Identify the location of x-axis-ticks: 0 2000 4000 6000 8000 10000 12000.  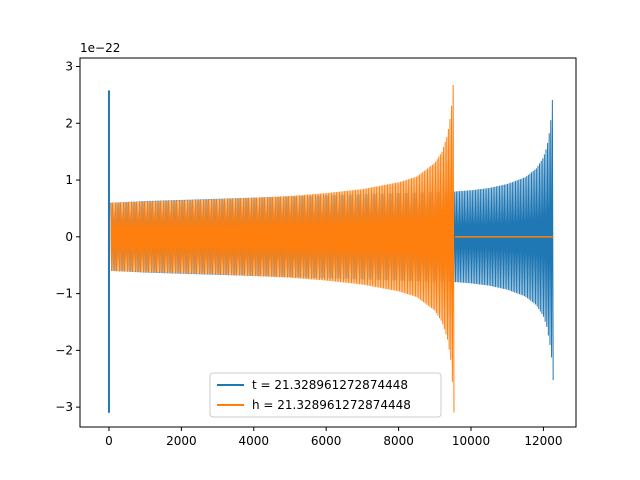
(334, 437).